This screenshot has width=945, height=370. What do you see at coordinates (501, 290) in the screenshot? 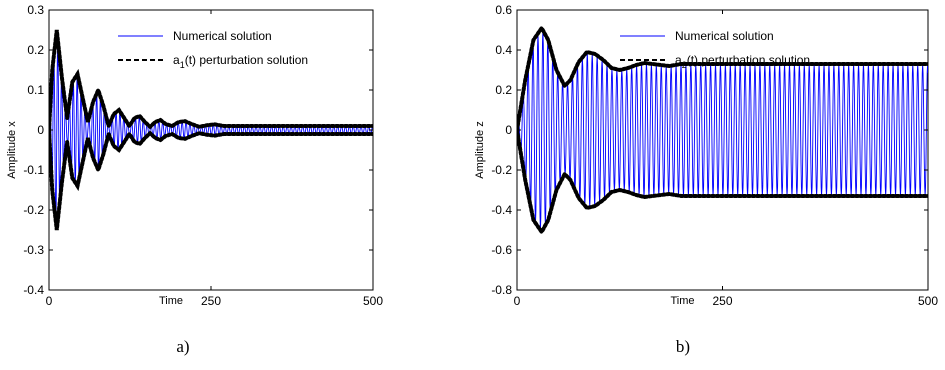
I see `y-tick-label: -0.8` at bounding box center [501, 290].